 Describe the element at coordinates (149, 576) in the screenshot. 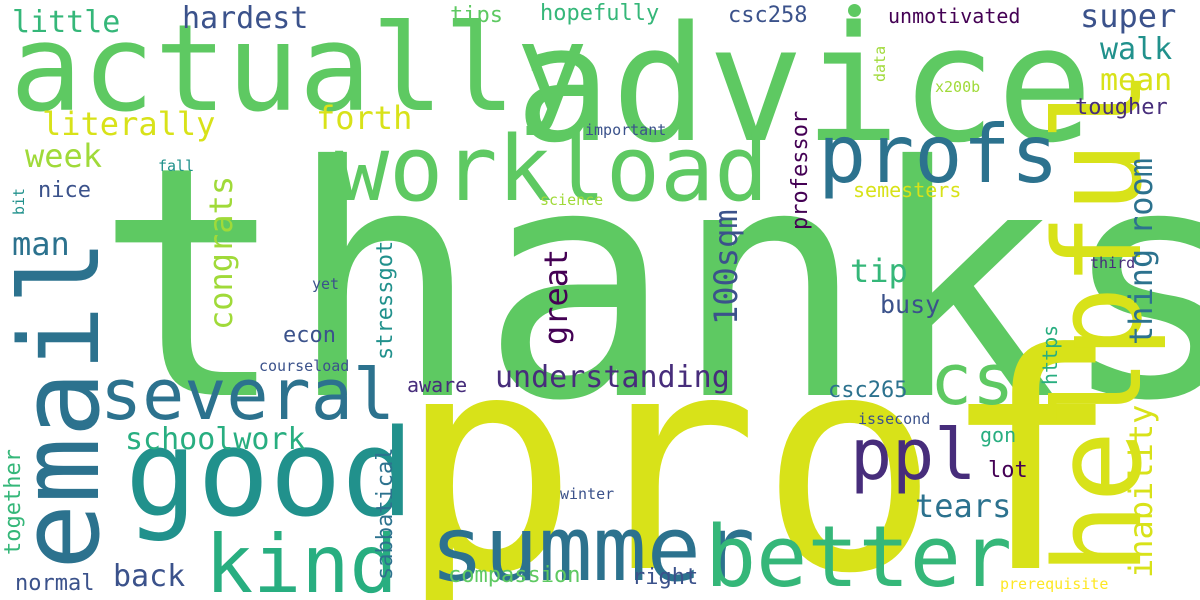

I see `word-back: back` at that location.